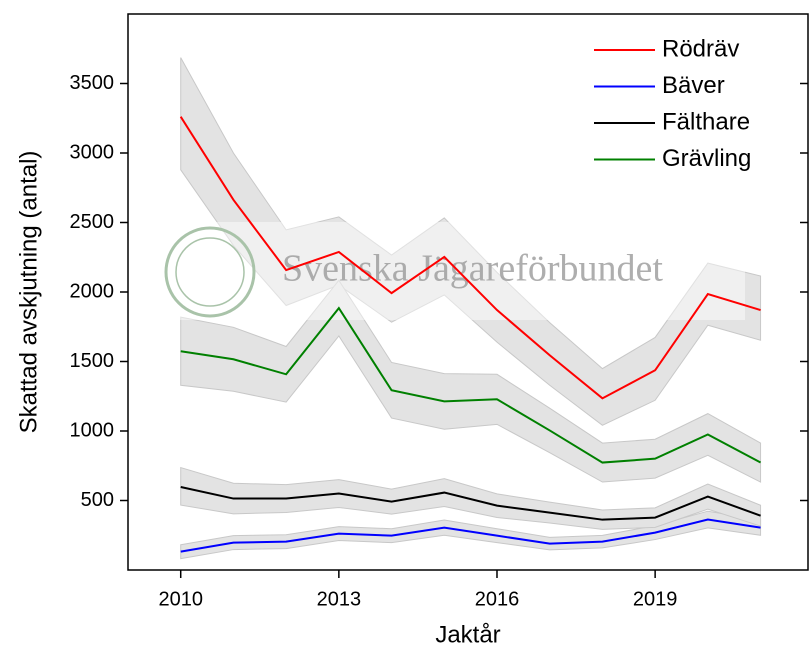 The height and width of the screenshot is (652, 812). I want to click on y-tick-label: 1500, so click(92, 361).